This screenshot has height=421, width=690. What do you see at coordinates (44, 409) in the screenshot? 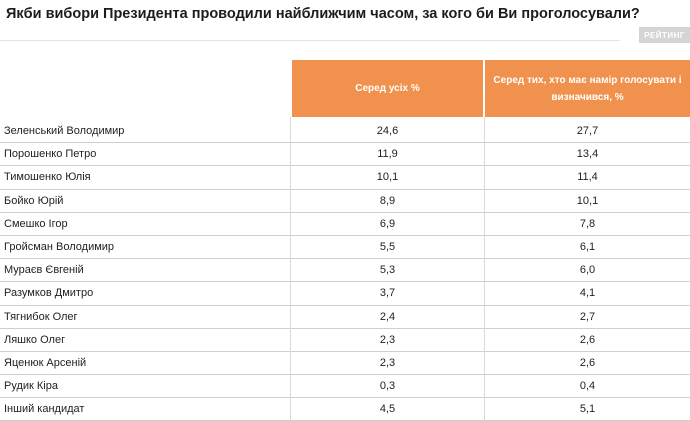
I see `candidate-name: Інший кандидат` at bounding box center [44, 409].